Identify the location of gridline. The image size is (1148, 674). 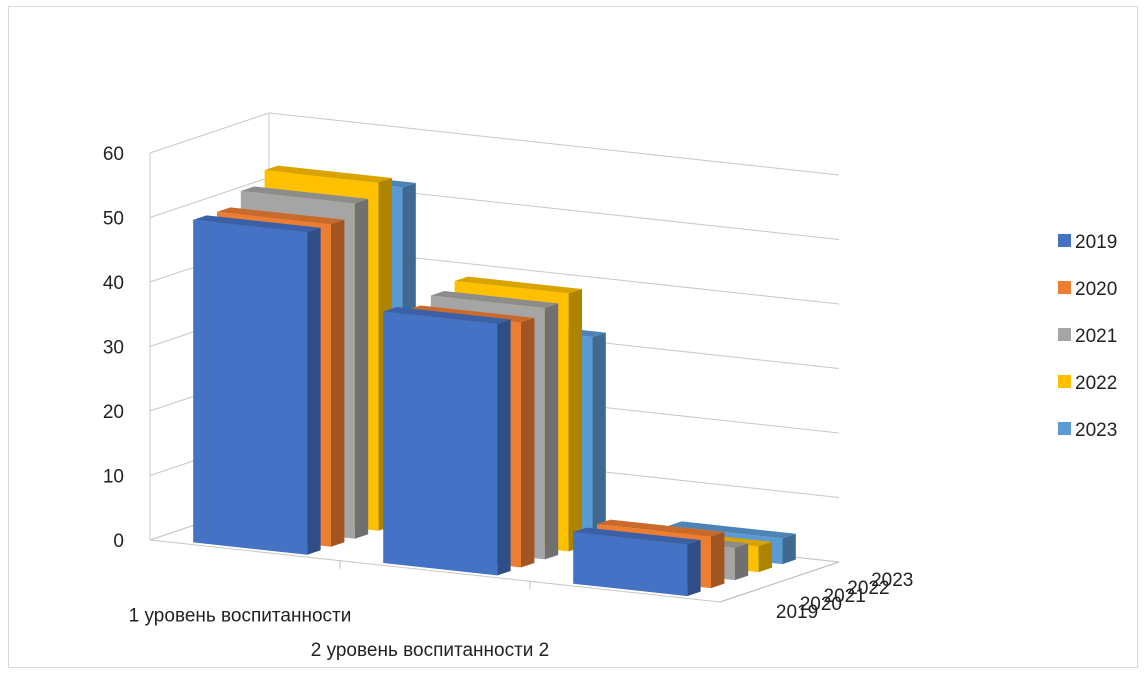
(494, 144).